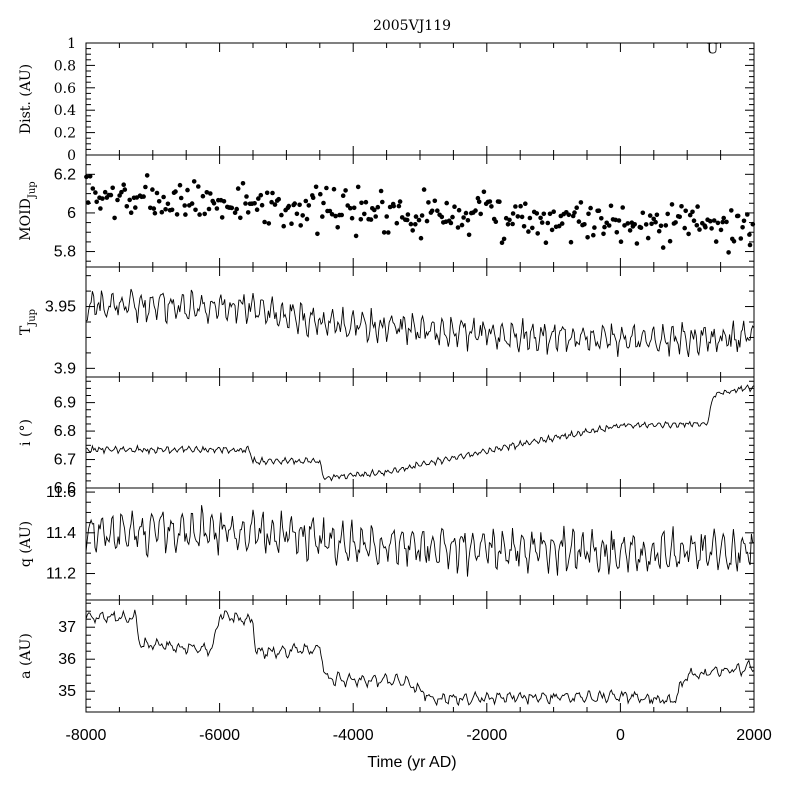  I want to click on panel-q: 11.2 11.4 11.6 q (AU), so click(386, 542).